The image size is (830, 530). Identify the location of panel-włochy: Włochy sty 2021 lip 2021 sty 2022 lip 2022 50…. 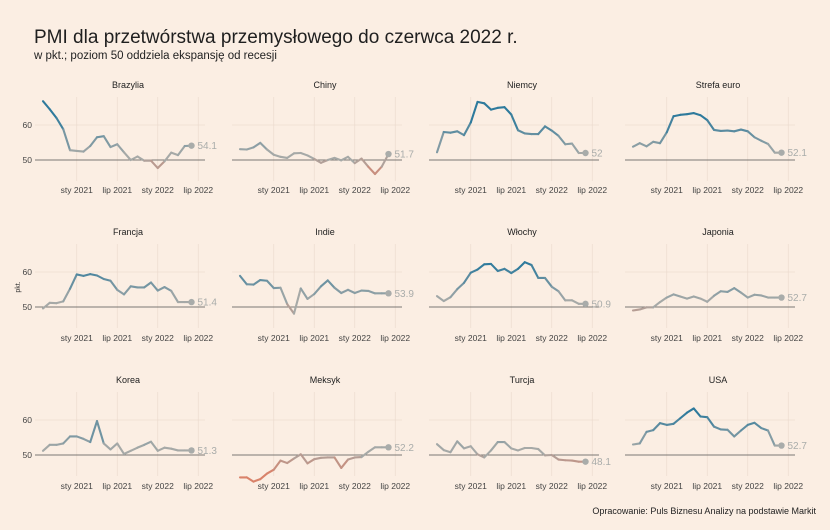
(520, 285).